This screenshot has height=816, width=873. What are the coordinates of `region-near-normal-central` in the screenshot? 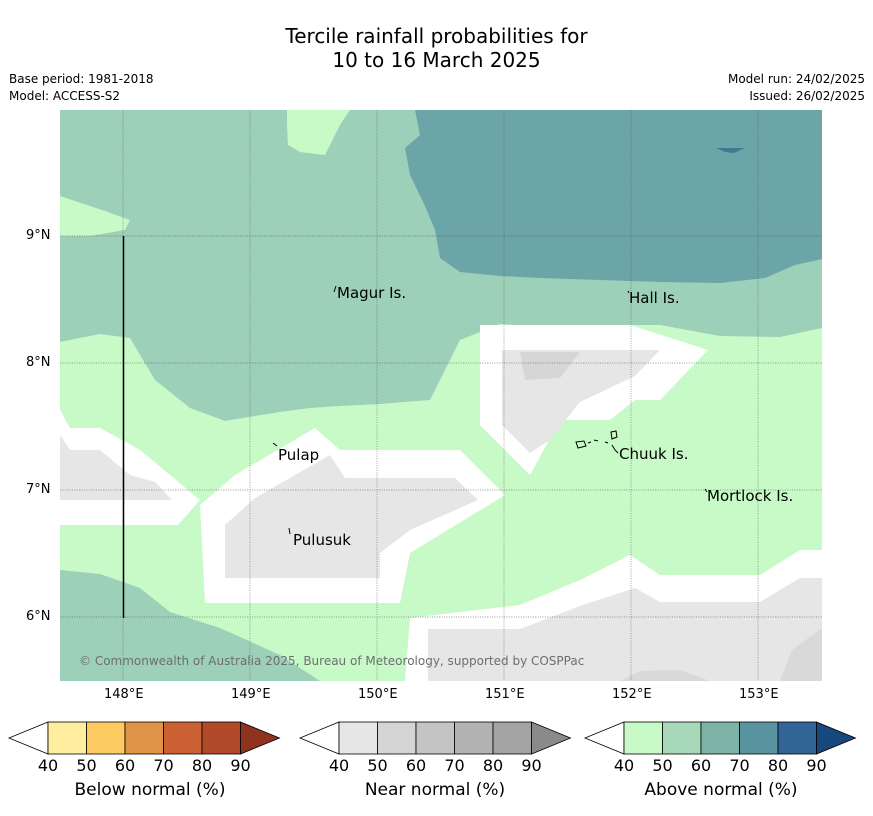 It's located at (594, 400).